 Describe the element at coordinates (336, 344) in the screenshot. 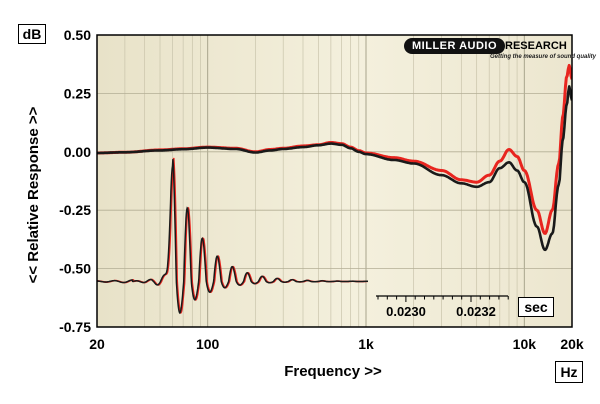

I see `x-tick-labels: 20 100 1k 10k 20k` at that location.